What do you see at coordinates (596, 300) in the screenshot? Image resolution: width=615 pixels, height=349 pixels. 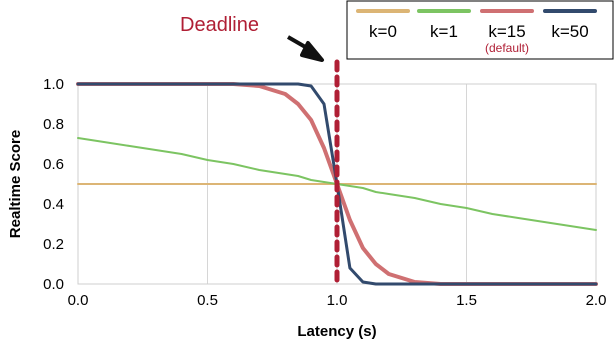 I see `x-tick-label: 2.0` at bounding box center [596, 300].